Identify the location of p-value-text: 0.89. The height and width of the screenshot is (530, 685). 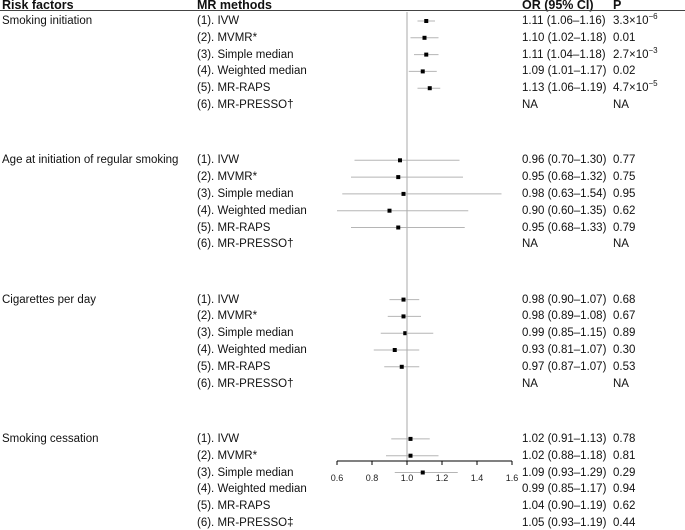
(624, 333).